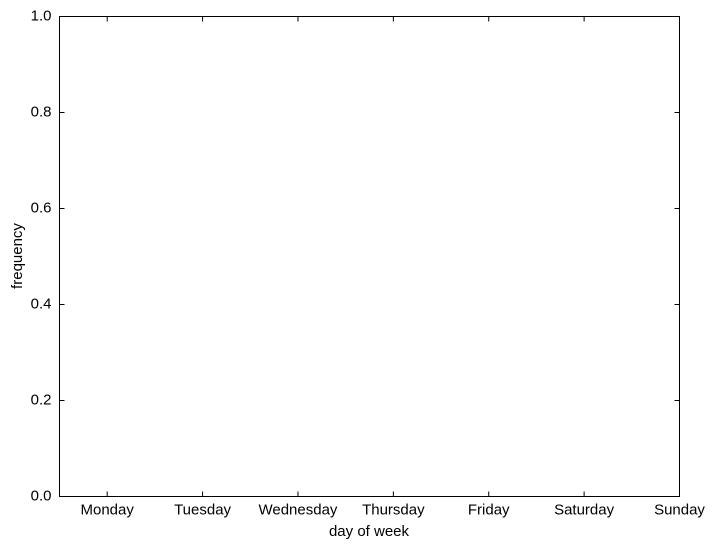 This screenshot has height=550, width=716. I want to click on x-tick-label: Wednesday, so click(297, 509).